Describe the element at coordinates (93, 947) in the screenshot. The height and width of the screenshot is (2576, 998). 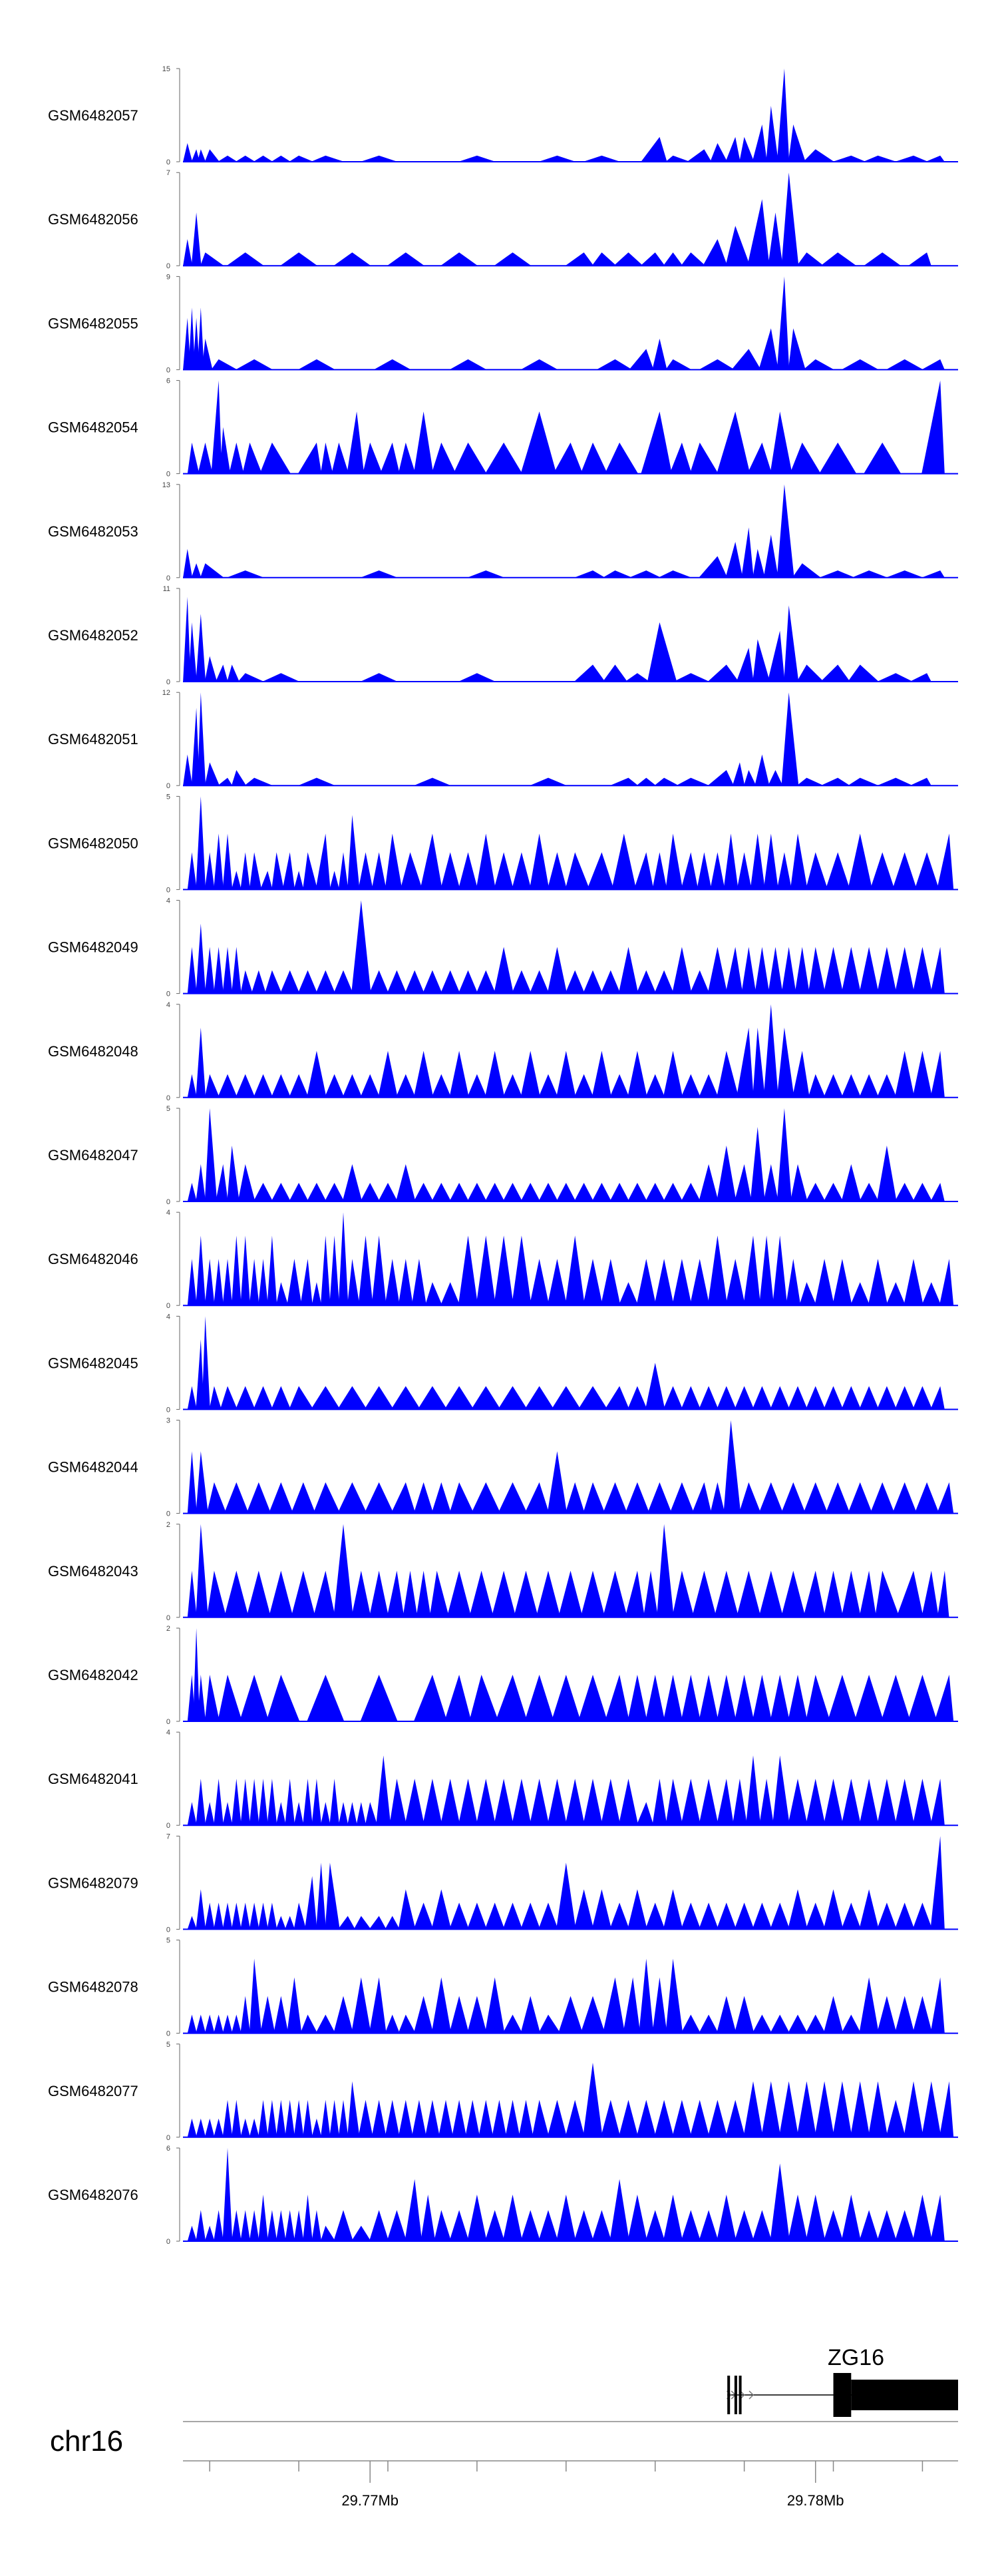
I see `track-label: GSM6482049` at that location.